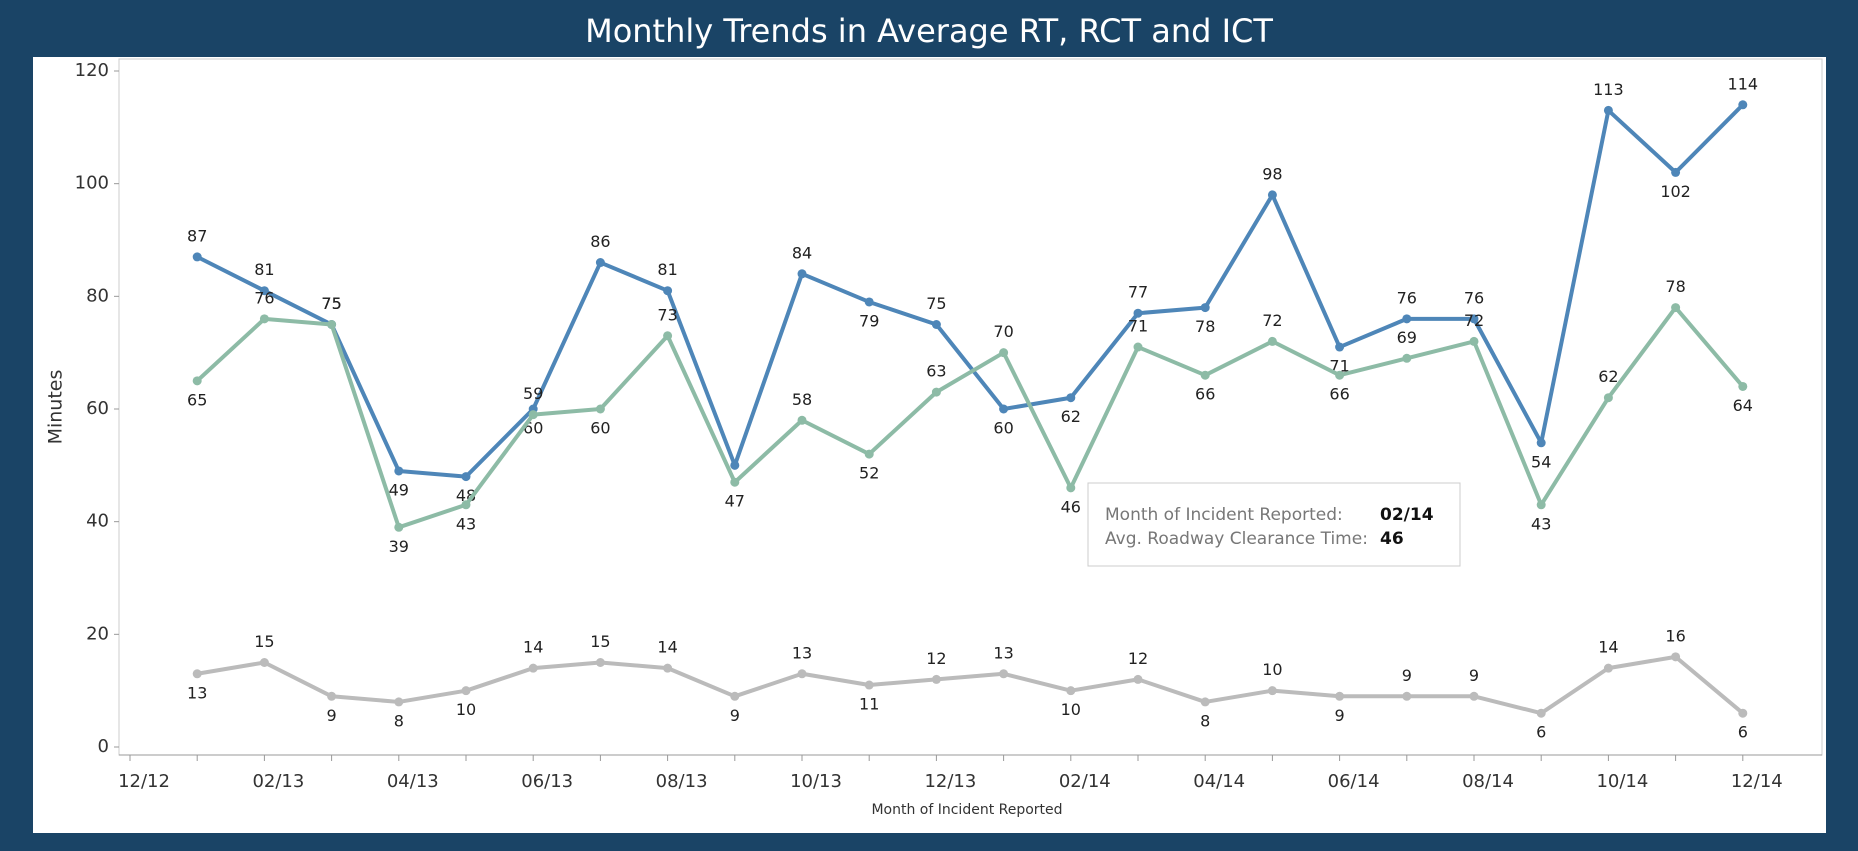  What do you see at coordinates (1085, 781) in the screenshot?
I see `x-tick-label: 02/14` at bounding box center [1085, 781].